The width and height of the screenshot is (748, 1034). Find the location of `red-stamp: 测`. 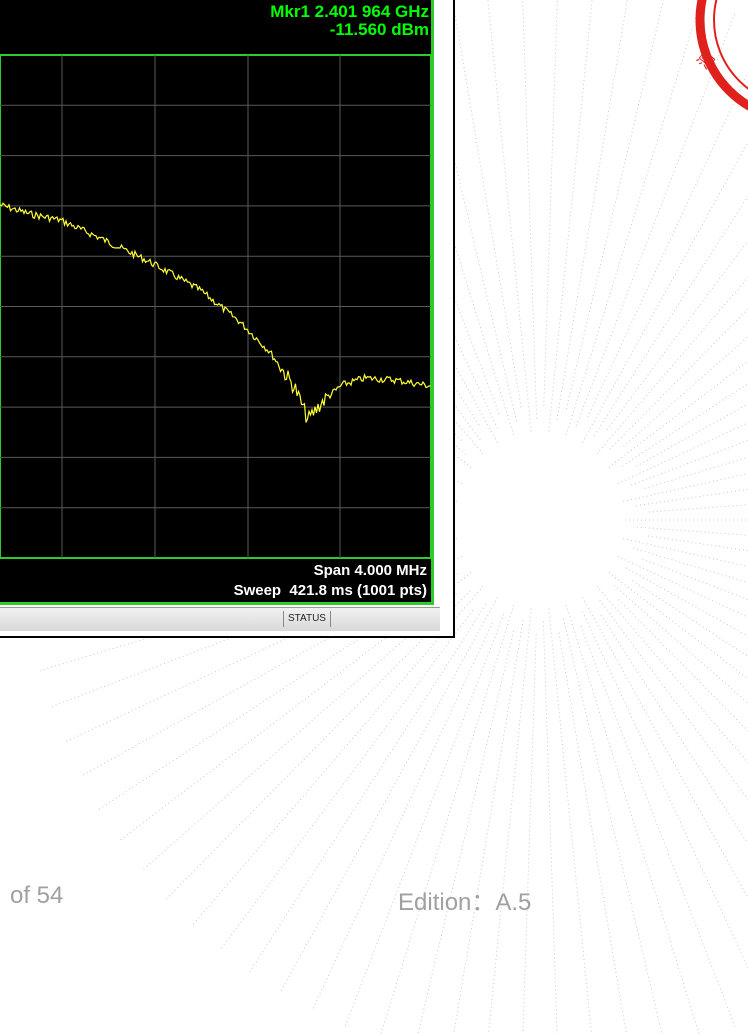

red-stamp: 测 is located at coordinates (721, 55).